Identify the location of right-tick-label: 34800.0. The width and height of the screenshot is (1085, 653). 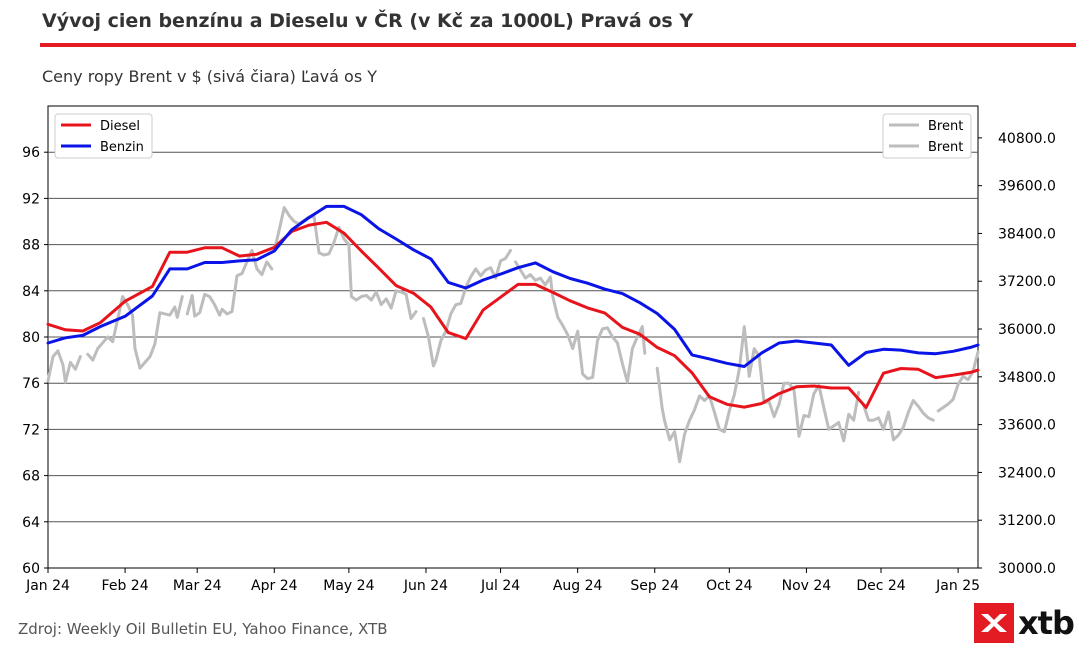
(1027, 378).